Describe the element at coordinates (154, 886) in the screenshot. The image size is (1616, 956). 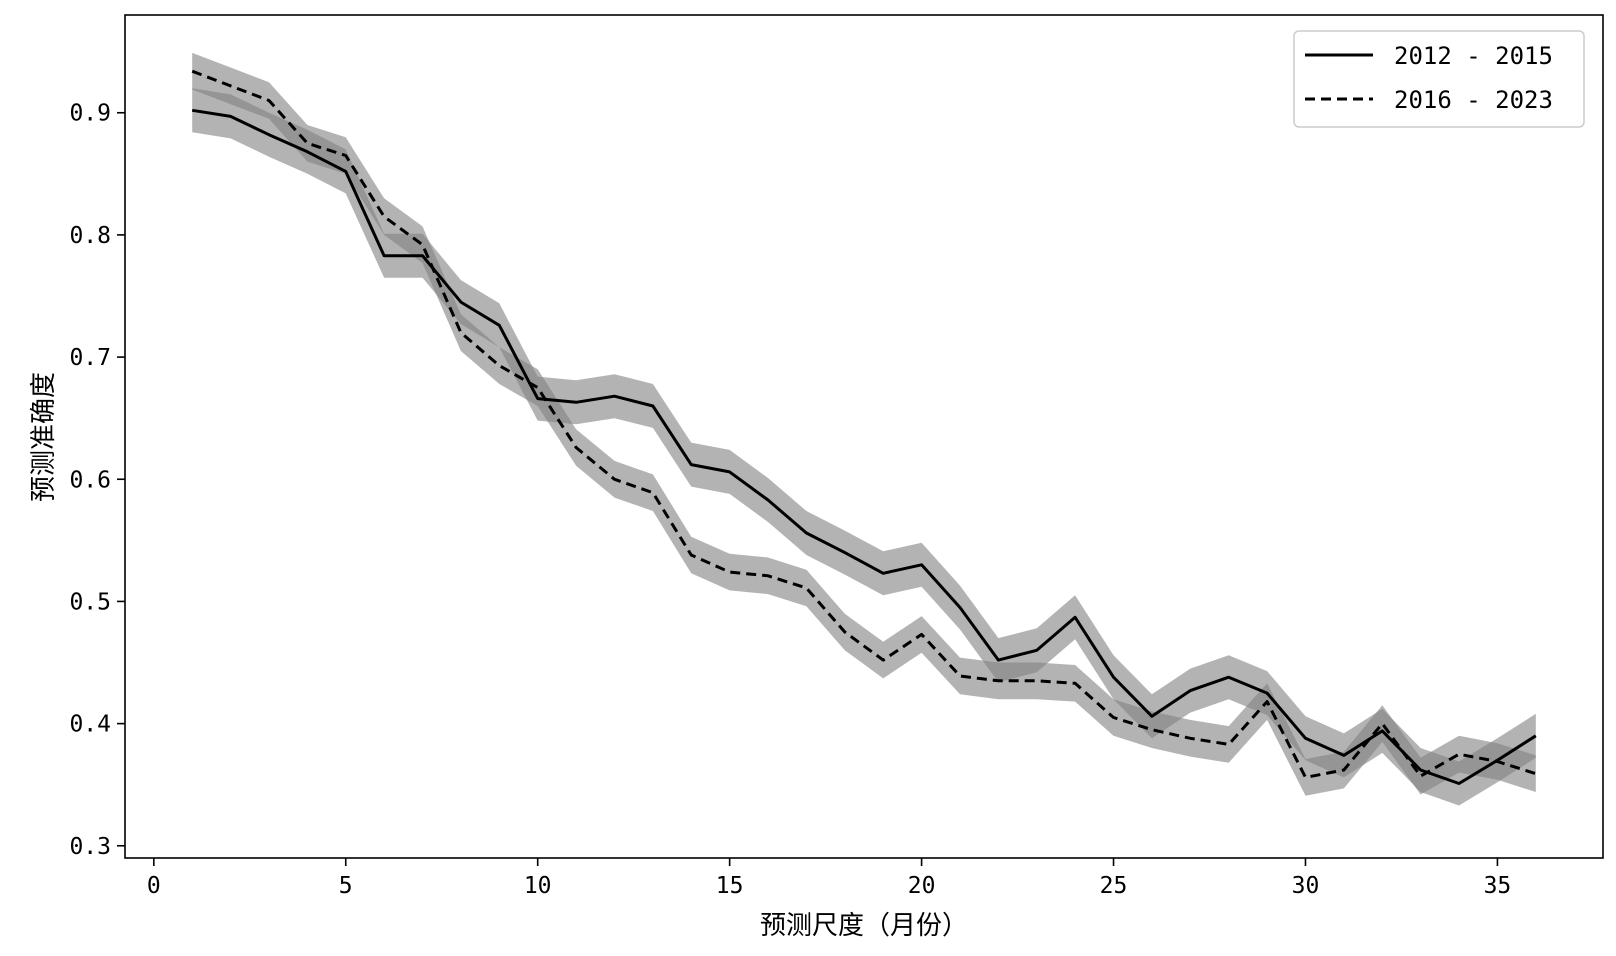
I see `x-tick-label: 0` at that location.